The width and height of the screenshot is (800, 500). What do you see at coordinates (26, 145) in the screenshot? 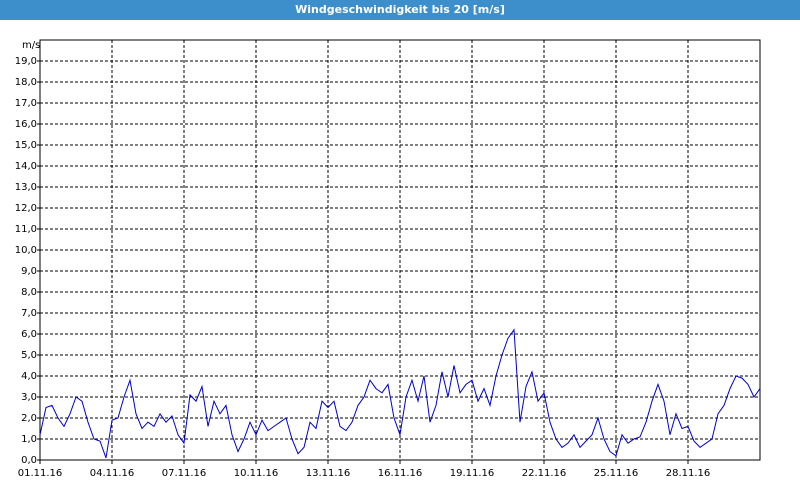
I see `y-tick-label: 15,0` at bounding box center [26, 145].